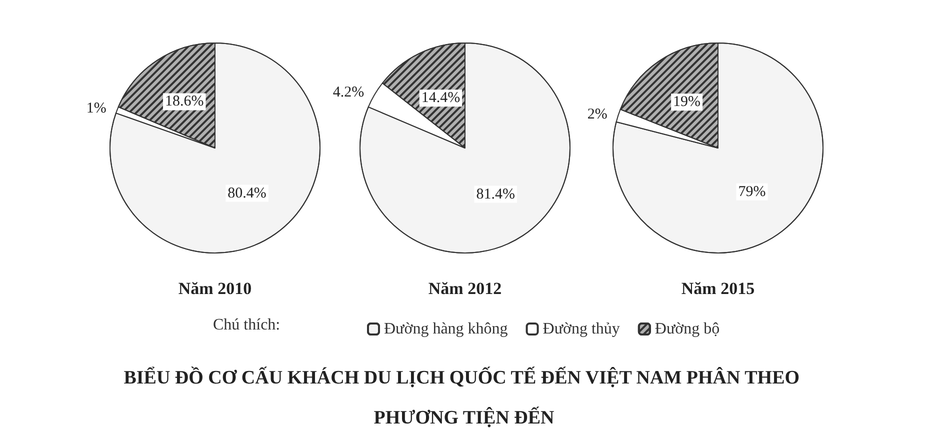 Image resolution: width=929 pixels, height=439 pixels. I want to click on data-label: 79%, so click(752, 192).